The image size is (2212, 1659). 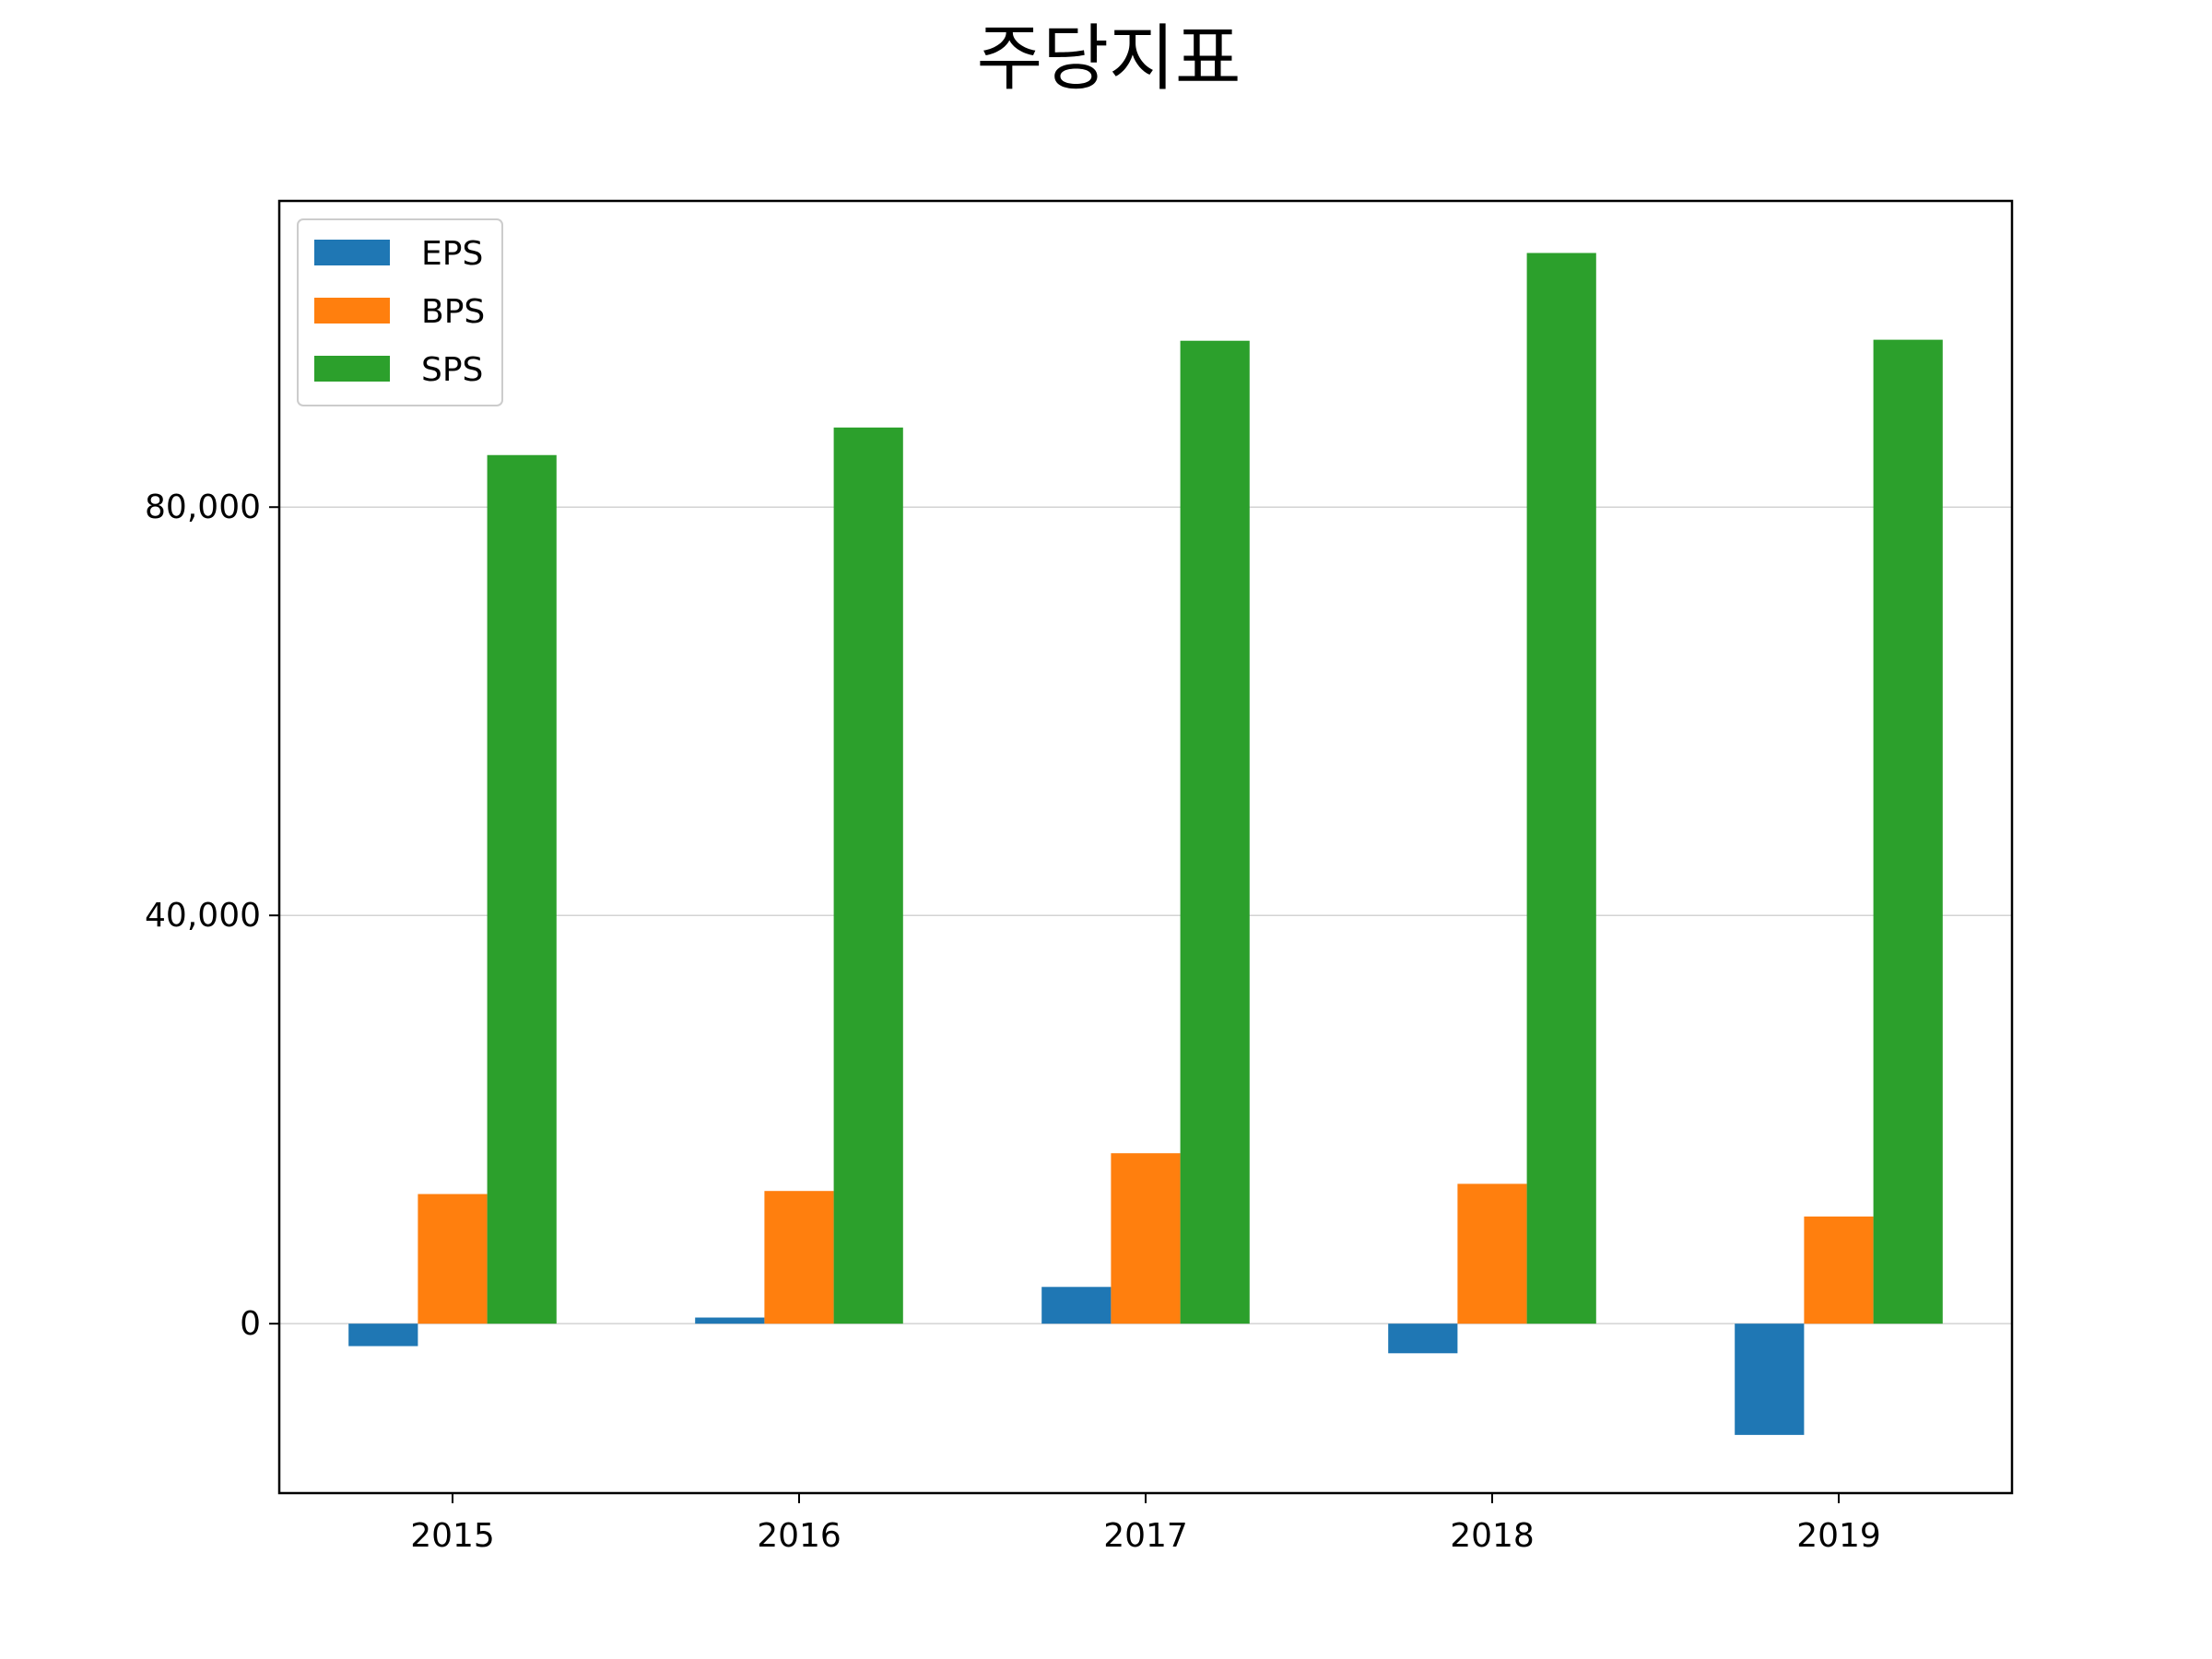 What do you see at coordinates (1492, 1536) in the screenshot?
I see `x-tick-label: 2018` at bounding box center [1492, 1536].